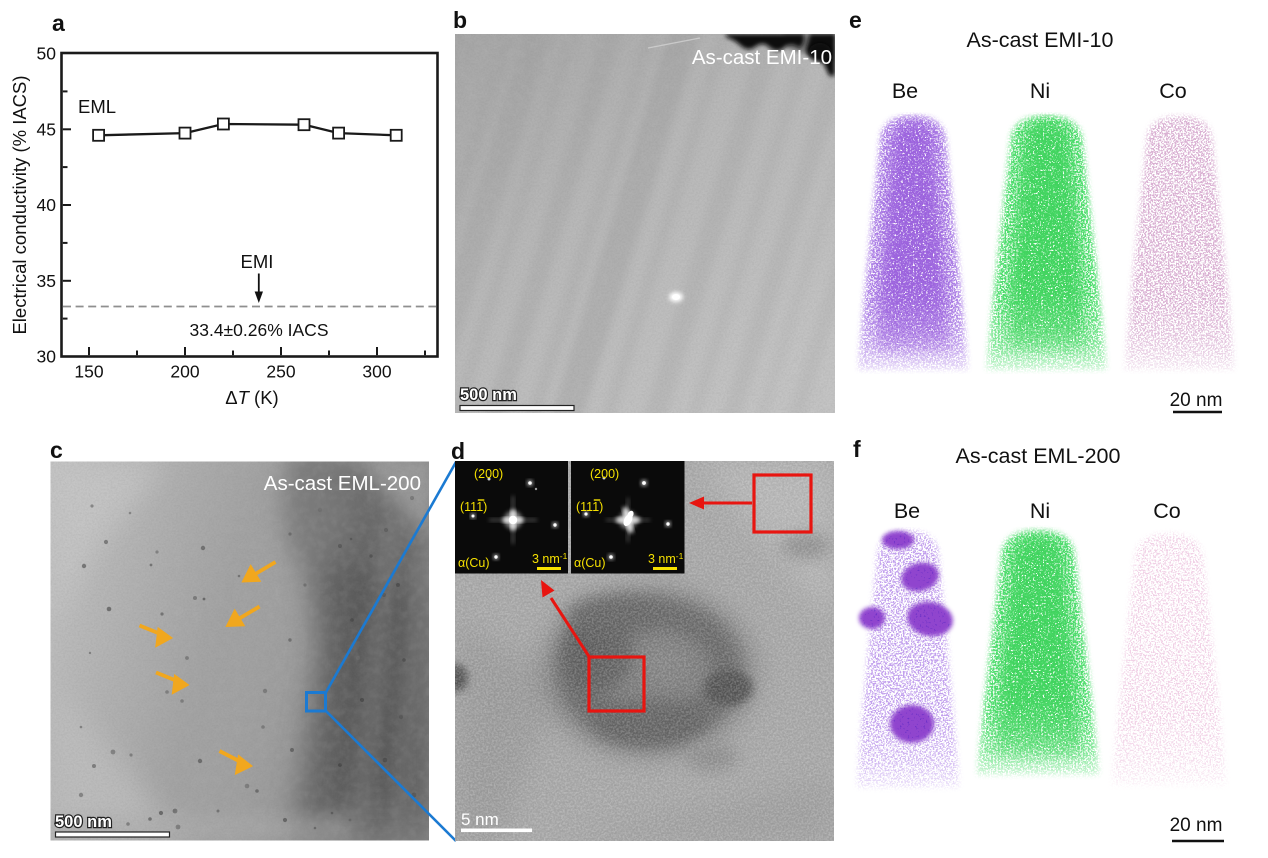 The width and height of the screenshot is (1268, 858). I want to click on svg-text: 150, so click(88, 372).